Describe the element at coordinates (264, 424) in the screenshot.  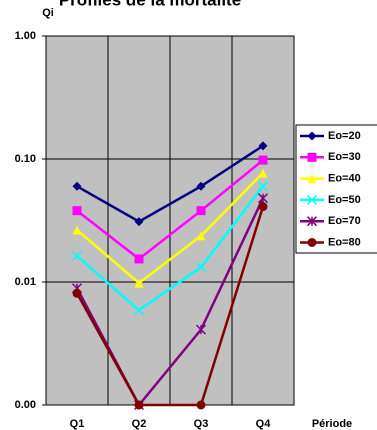
I see `x-tick-label: Q4` at that location.